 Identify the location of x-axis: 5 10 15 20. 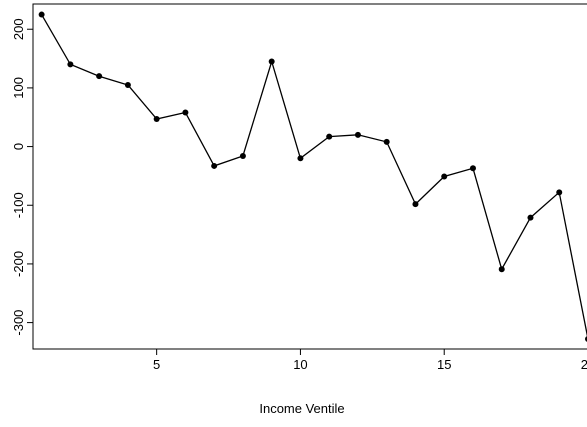
(370, 360).